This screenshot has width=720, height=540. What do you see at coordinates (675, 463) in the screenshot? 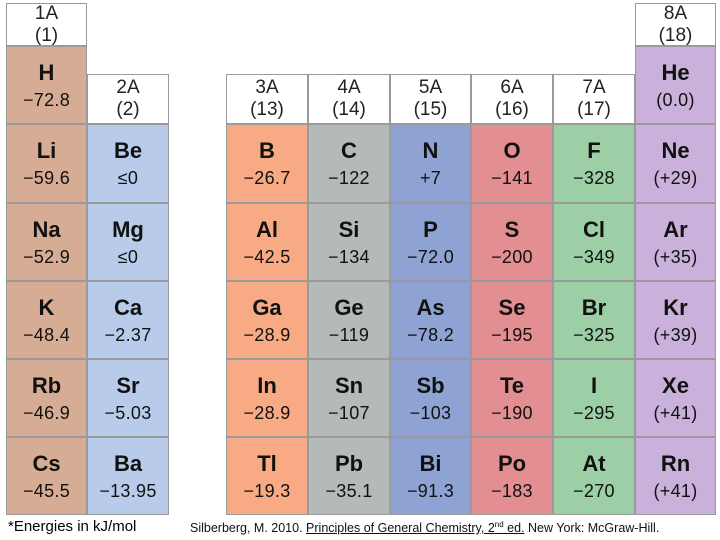
I see `element-symbol: Rn` at bounding box center [675, 463].